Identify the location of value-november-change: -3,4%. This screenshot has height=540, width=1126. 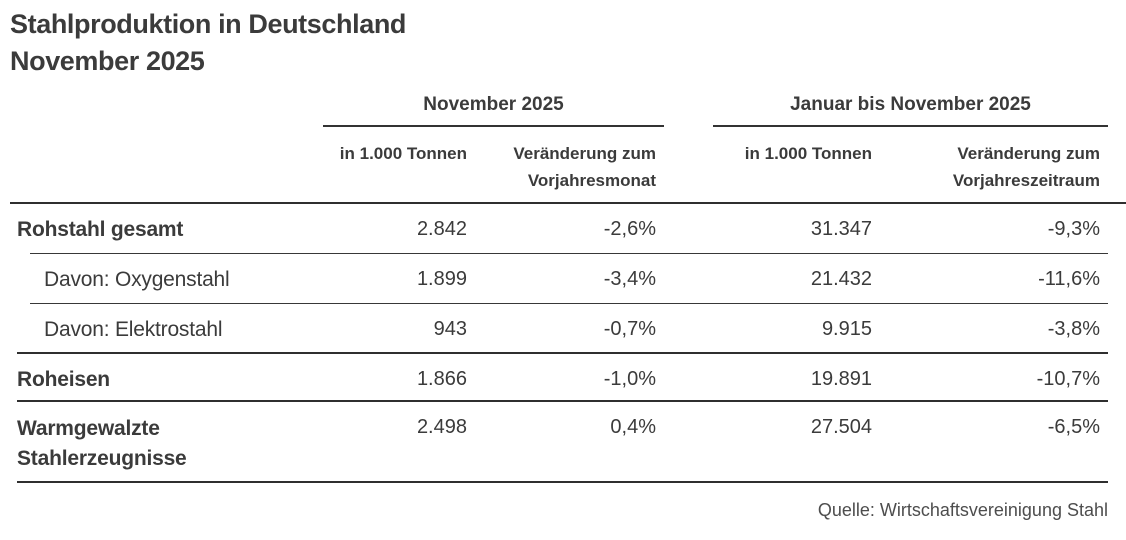
(629, 279).